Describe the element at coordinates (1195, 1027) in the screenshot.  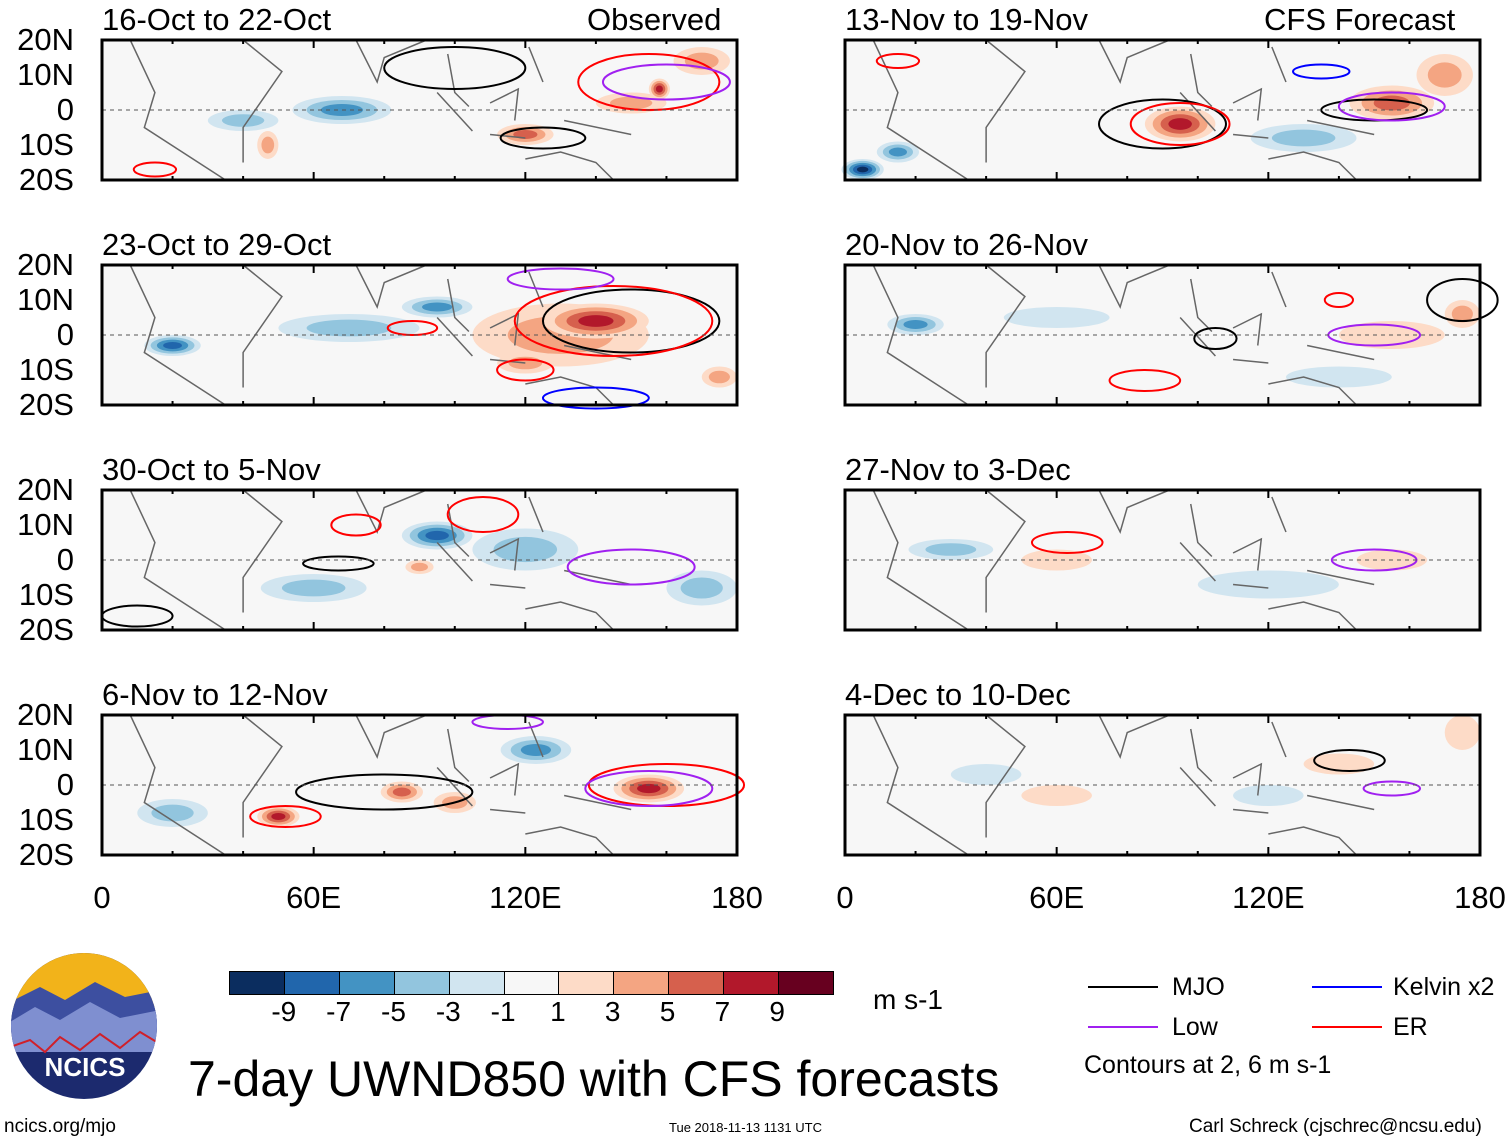
I see `legend-label-low: Low` at that location.